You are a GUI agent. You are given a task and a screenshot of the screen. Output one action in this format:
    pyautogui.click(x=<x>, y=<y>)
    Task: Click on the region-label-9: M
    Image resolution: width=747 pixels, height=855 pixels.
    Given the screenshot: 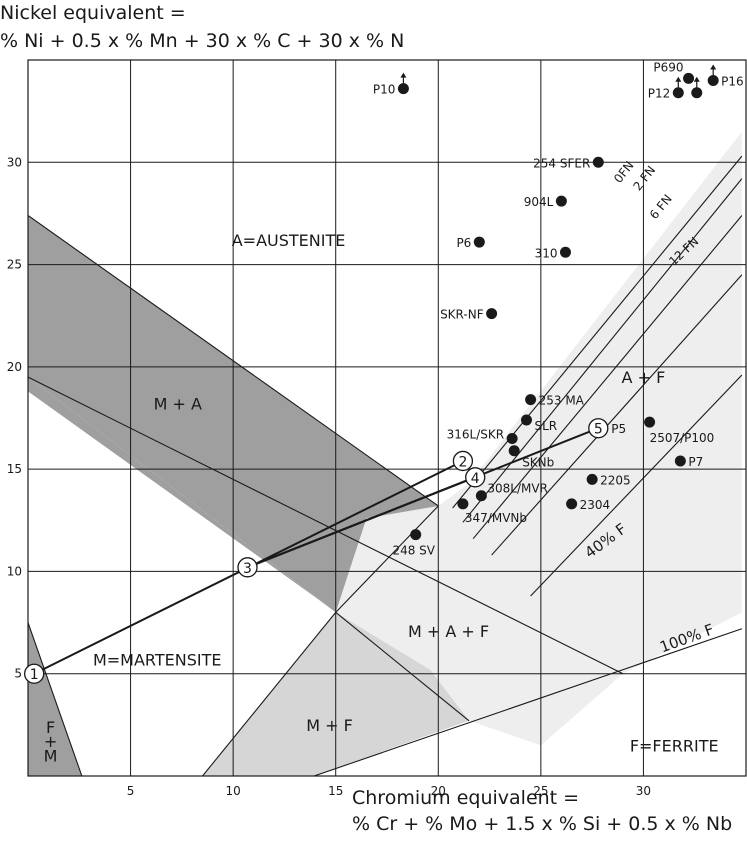 What is the action you would take?
    pyautogui.click(x=51, y=756)
    